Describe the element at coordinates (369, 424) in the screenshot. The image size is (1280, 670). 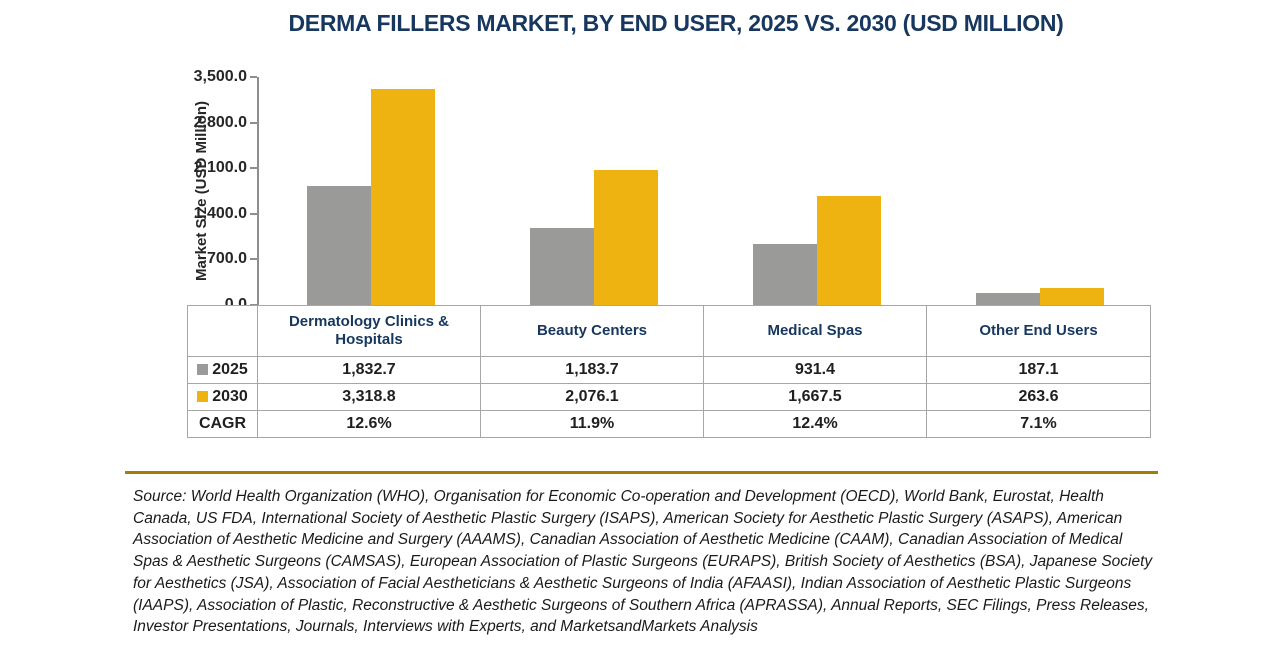
I see `cagr-dermatology-clinics-hospitals: 12.6%` at that location.